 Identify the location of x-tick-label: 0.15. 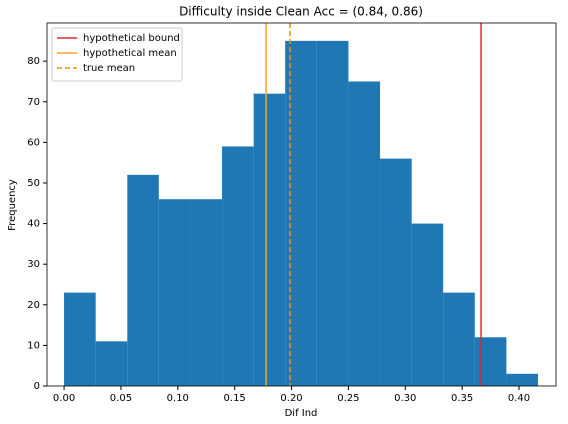
(235, 398).